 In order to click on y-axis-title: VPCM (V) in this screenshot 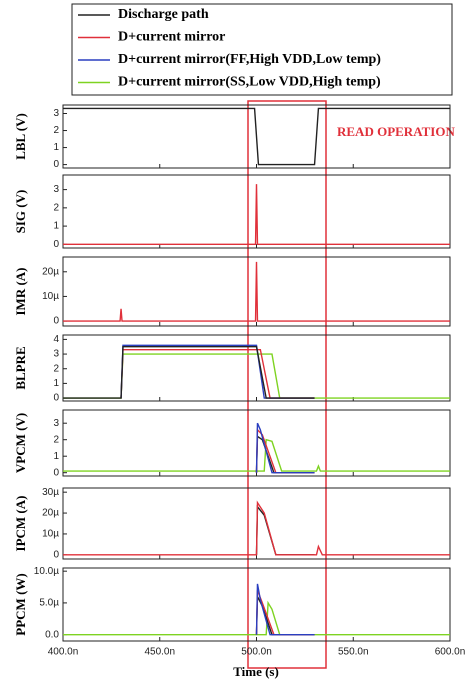, I will do `click(20, 443)`.